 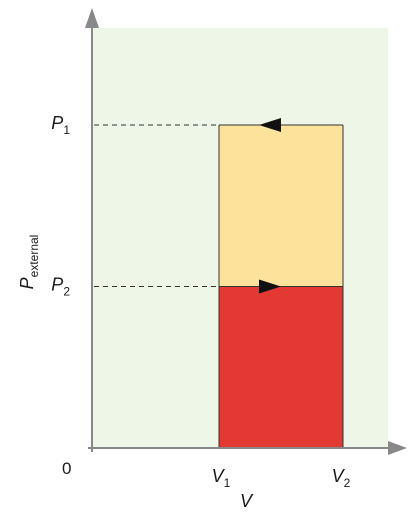 I want to click on y-tick-p1-base: P, so click(x=57, y=123).